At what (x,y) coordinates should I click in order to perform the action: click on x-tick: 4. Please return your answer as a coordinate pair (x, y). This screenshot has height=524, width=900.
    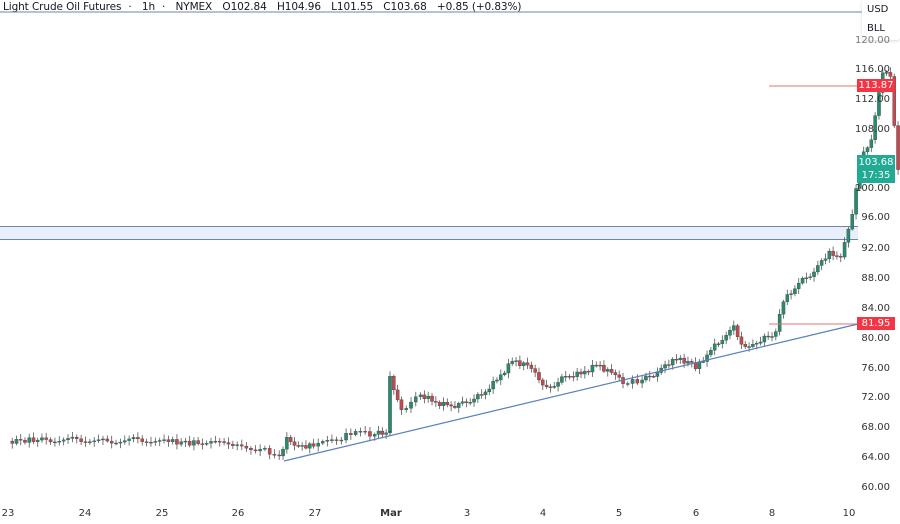
    Looking at the image, I should click on (543, 513).